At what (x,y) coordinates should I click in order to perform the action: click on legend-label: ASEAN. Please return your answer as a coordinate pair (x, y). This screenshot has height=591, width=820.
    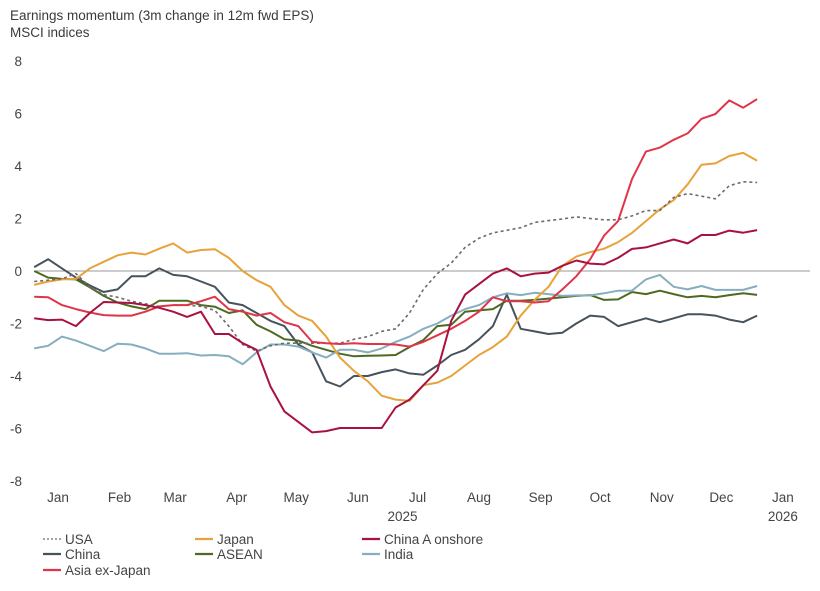
    Looking at the image, I should click on (240, 554).